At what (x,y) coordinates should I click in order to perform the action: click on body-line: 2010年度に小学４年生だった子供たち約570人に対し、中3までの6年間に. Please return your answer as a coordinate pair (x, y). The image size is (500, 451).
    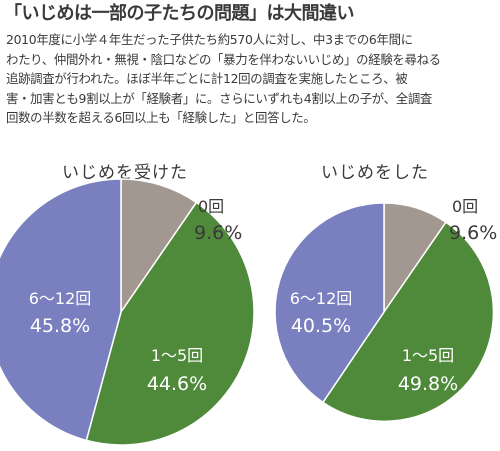
    Looking at the image, I should click on (209, 39).